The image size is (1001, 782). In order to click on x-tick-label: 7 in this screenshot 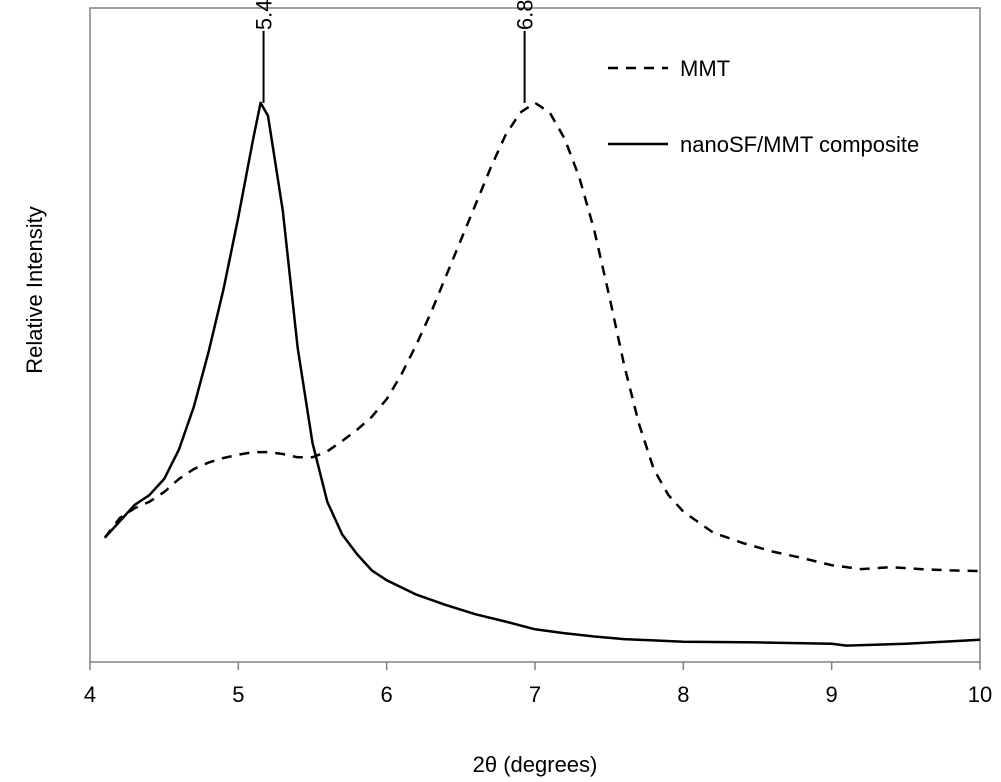, I will do `click(535, 694)`.